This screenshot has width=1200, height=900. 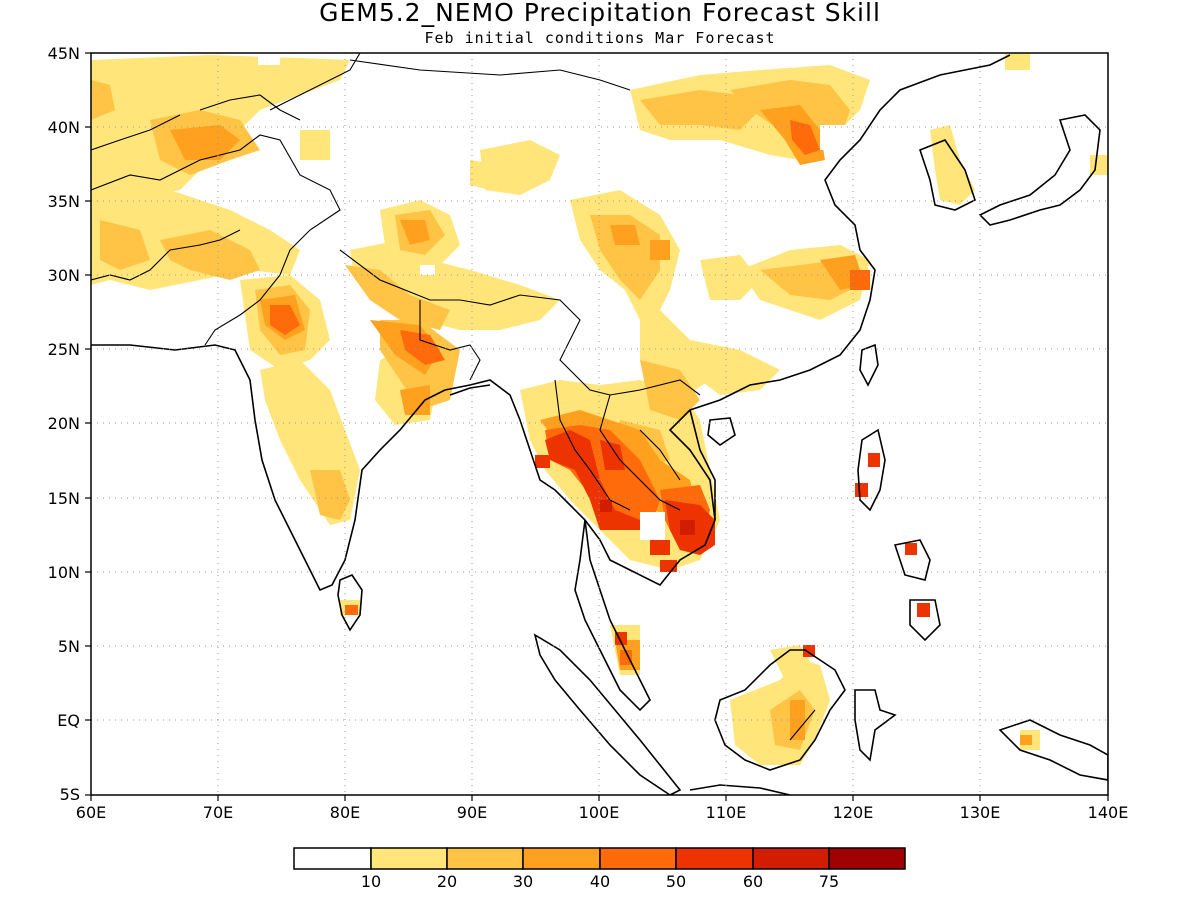 What do you see at coordinates (829, 881) in the screenshot?
I see `colorbar-label: 75` at bounding box center [829, 881].